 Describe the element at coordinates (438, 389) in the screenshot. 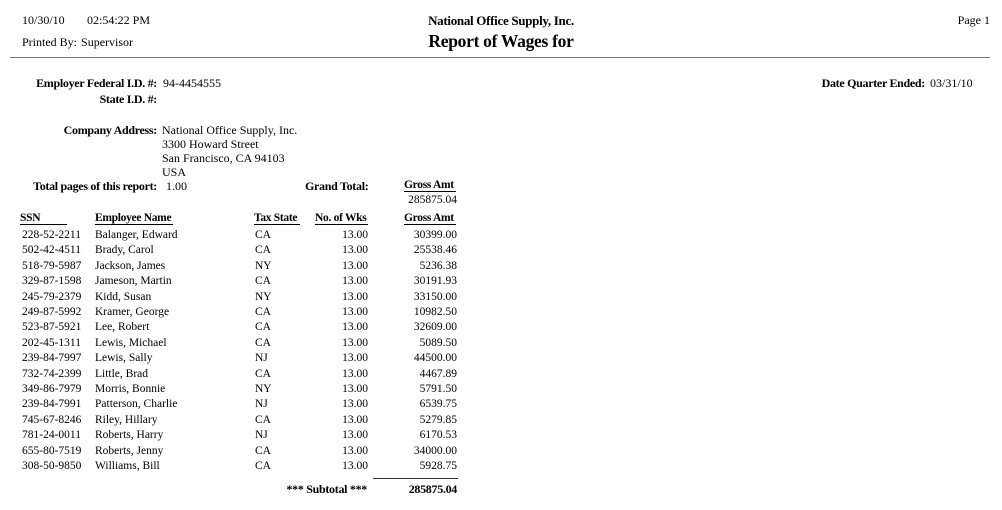

I see `gross-amt-cell: 5791.50` at that location.